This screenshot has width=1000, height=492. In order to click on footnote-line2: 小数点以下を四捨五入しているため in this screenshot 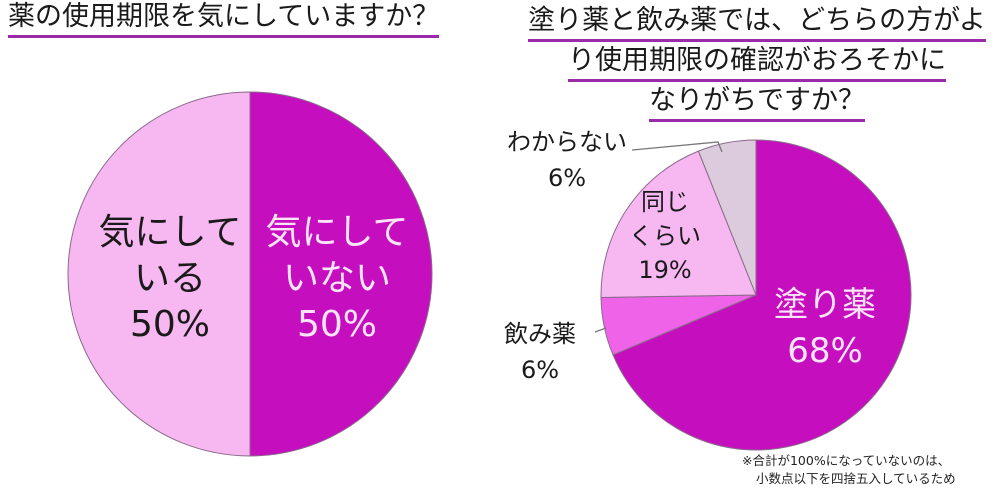, I will do `click(856, 478)`.